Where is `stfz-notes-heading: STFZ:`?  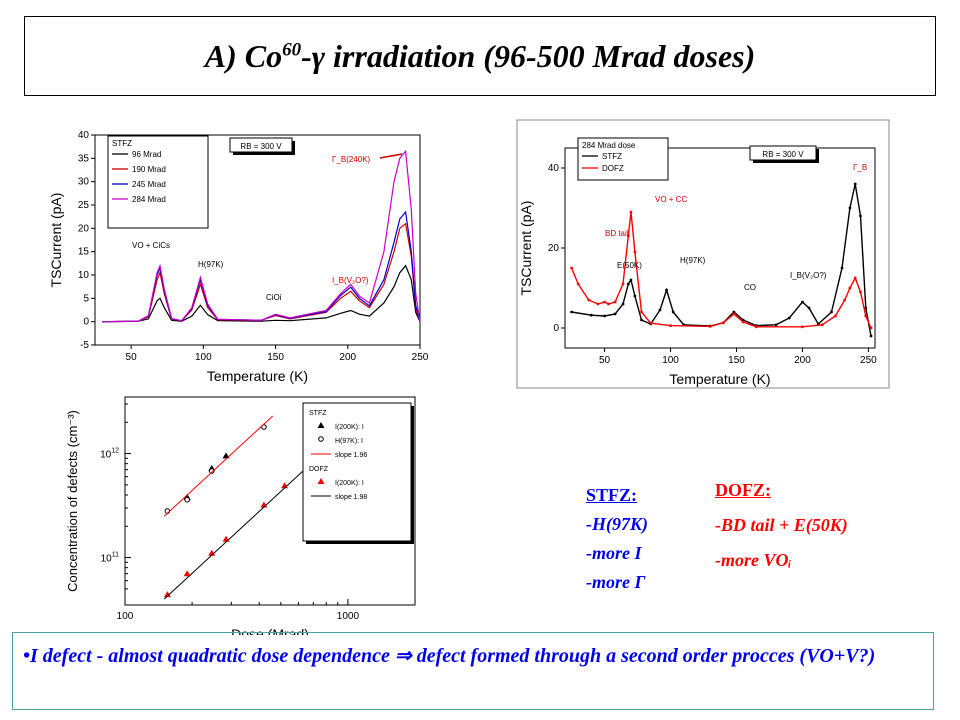 stfz-notes-heading: STFZ: is located at coordinates (612, 495).